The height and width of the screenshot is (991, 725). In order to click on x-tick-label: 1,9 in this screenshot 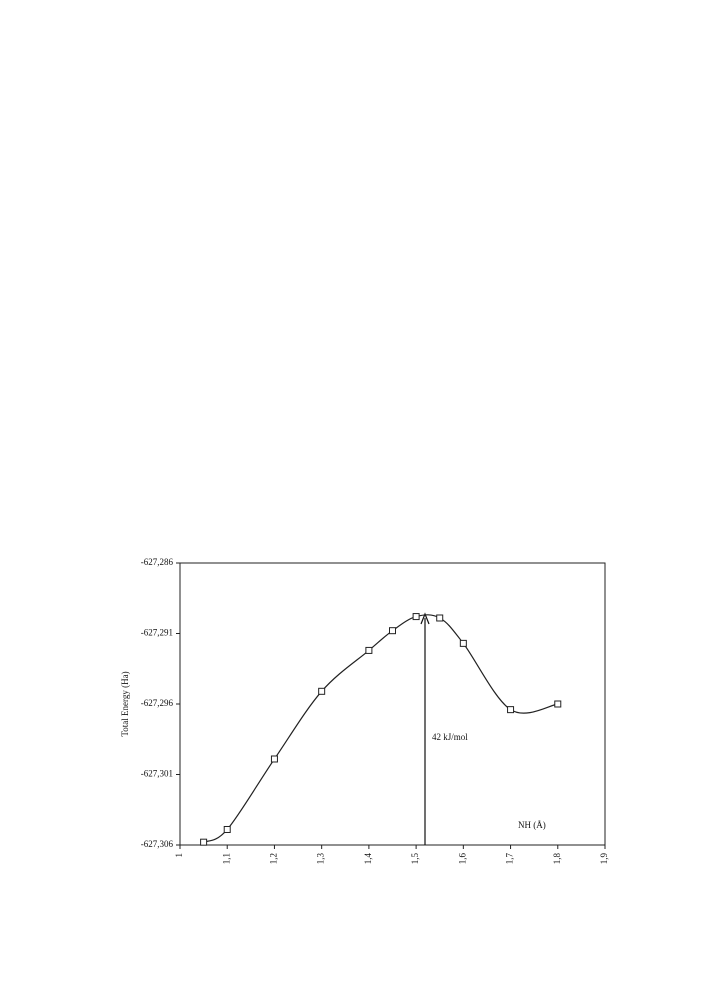, I will do `click(604, 859)`.